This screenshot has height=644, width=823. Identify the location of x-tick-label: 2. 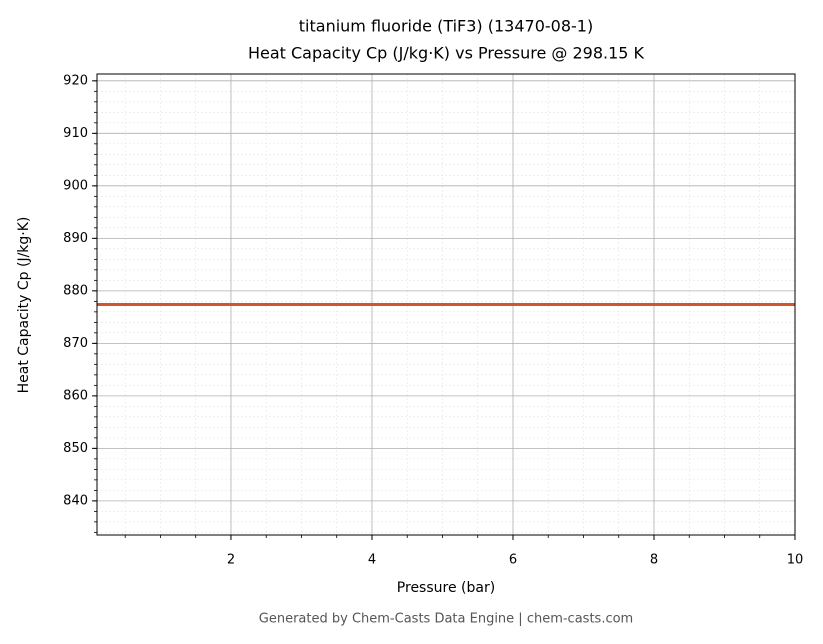
(231, 560).